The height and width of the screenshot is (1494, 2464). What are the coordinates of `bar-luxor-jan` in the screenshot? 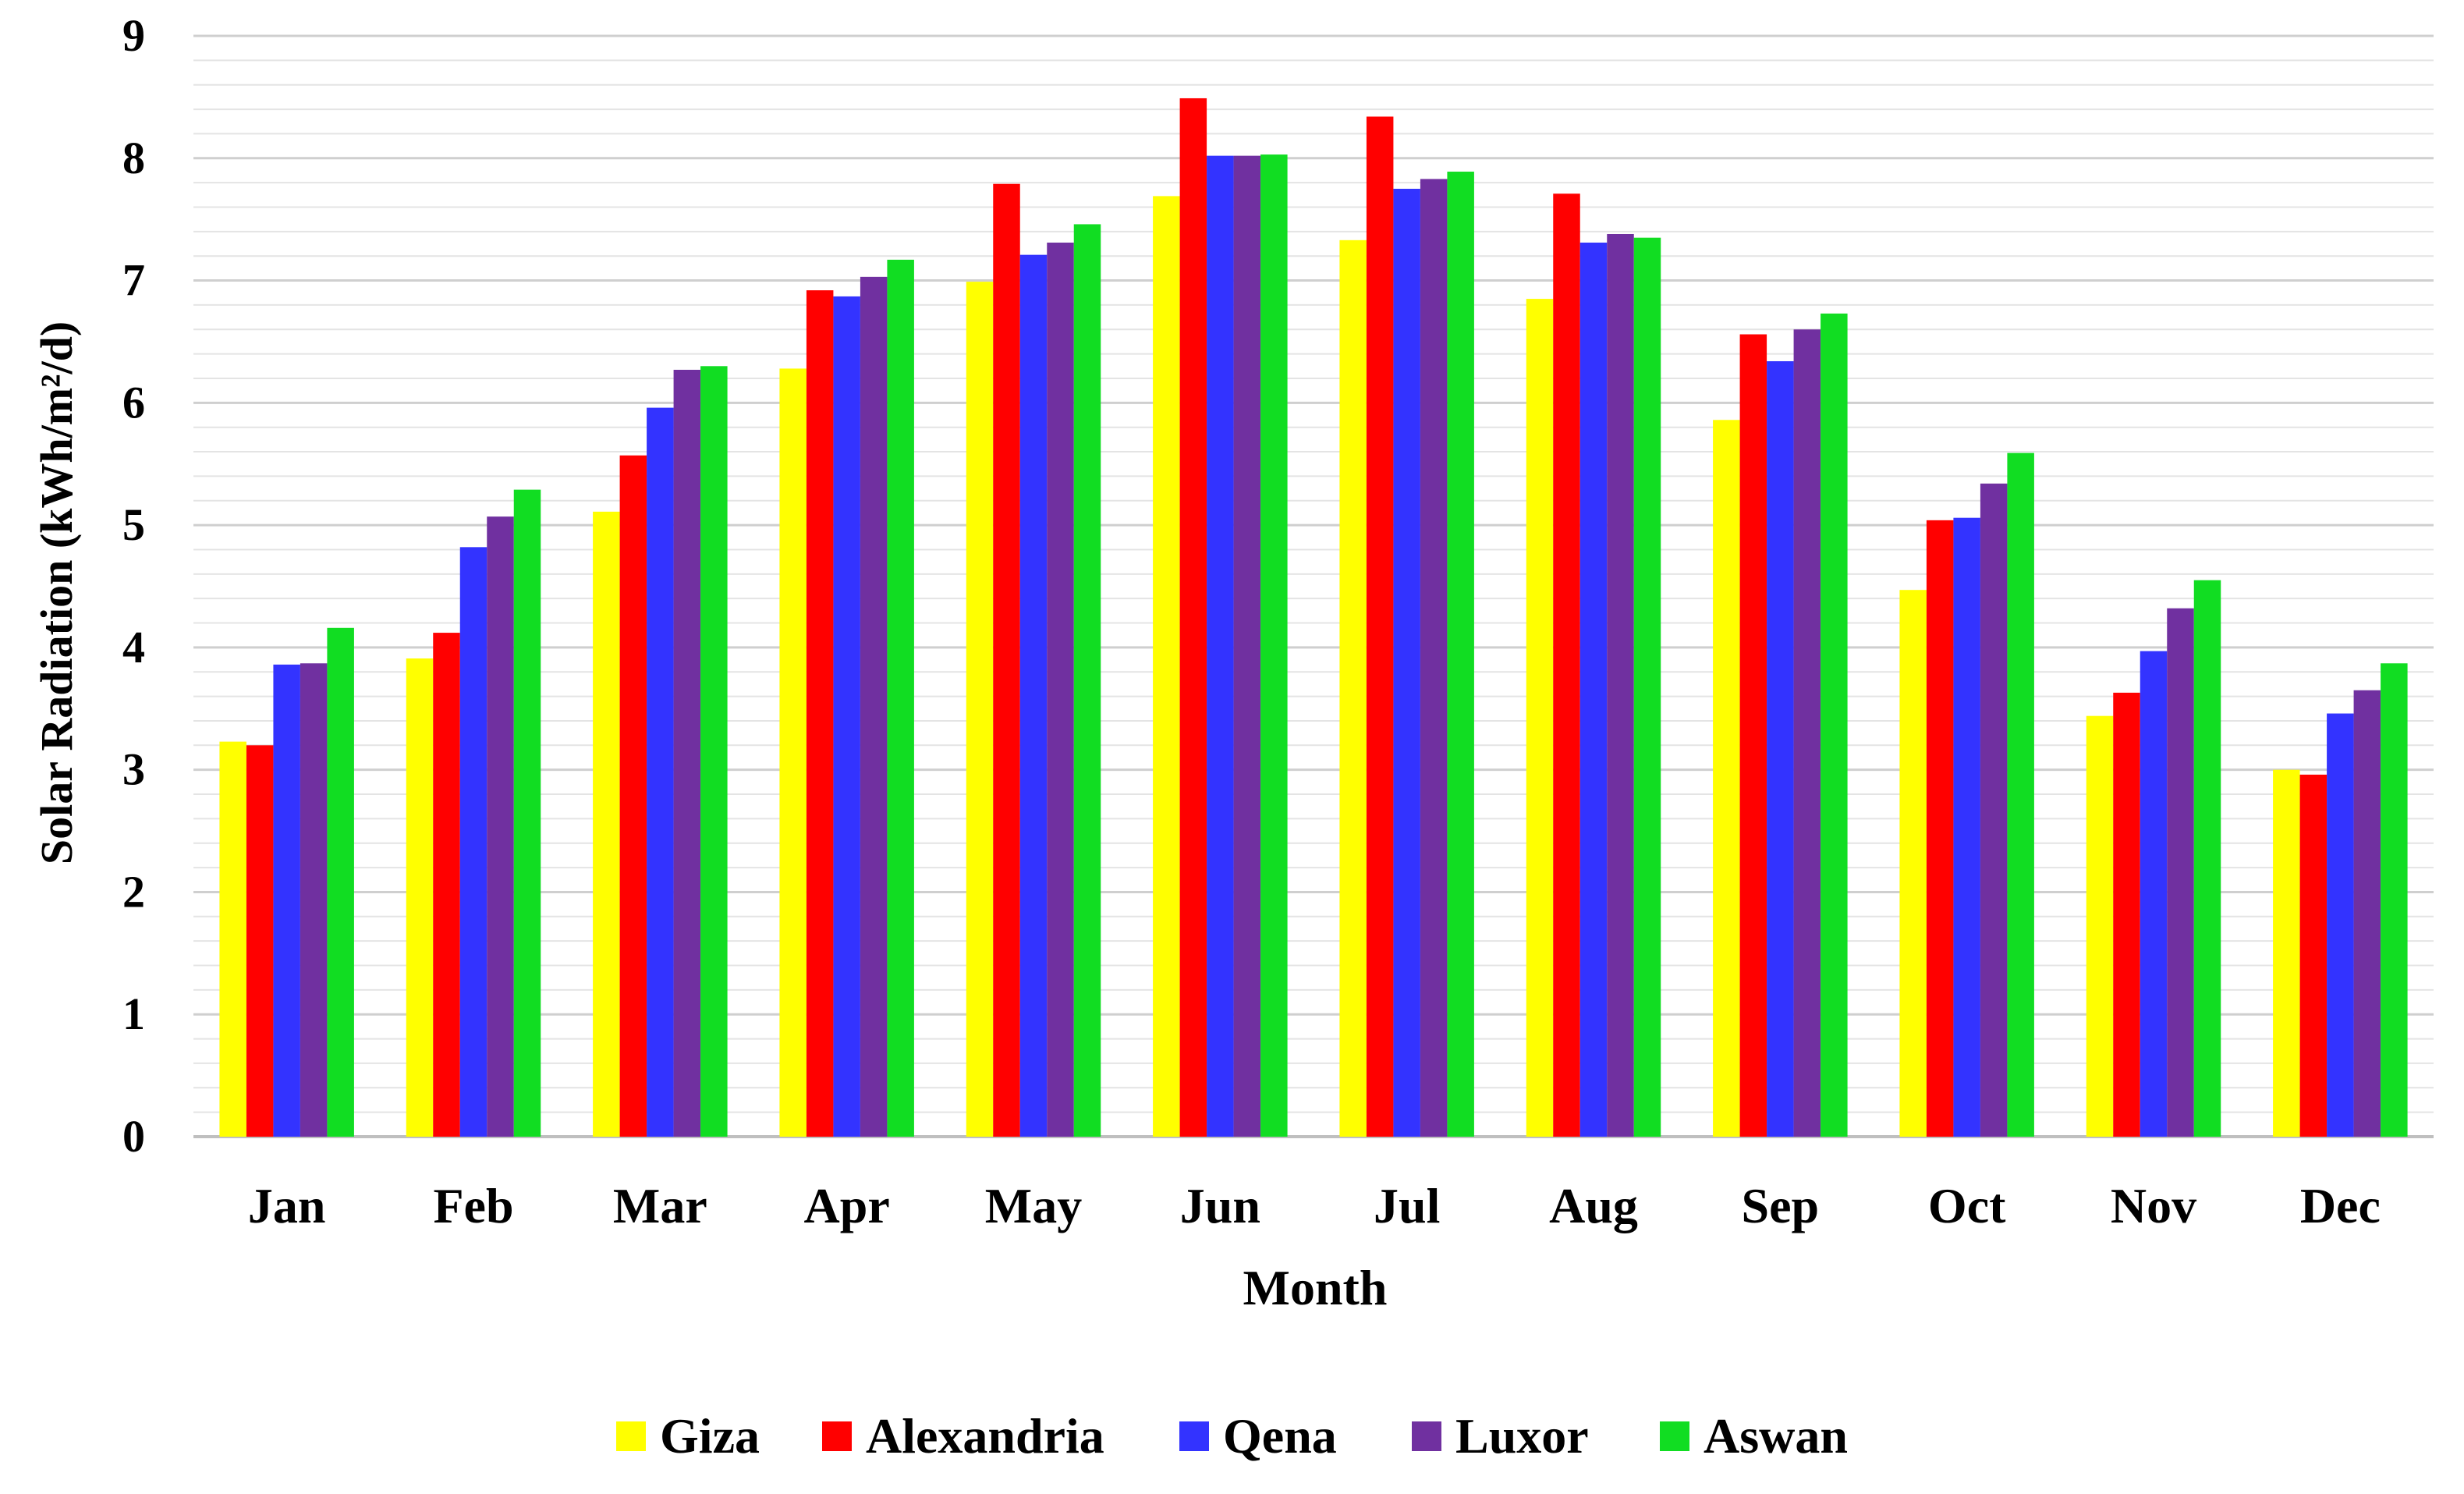 It's located at (314, 900).